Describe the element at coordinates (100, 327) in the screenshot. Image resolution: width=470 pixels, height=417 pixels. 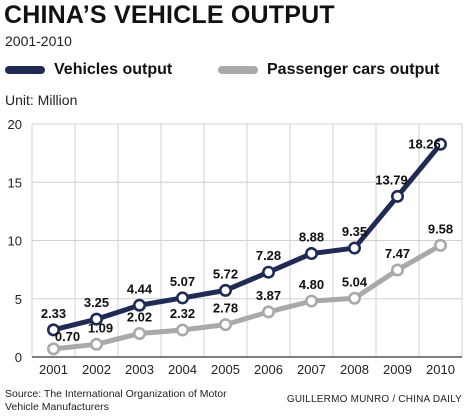
I see `data-label-passenger-cars-2002: 1.09` at that location.